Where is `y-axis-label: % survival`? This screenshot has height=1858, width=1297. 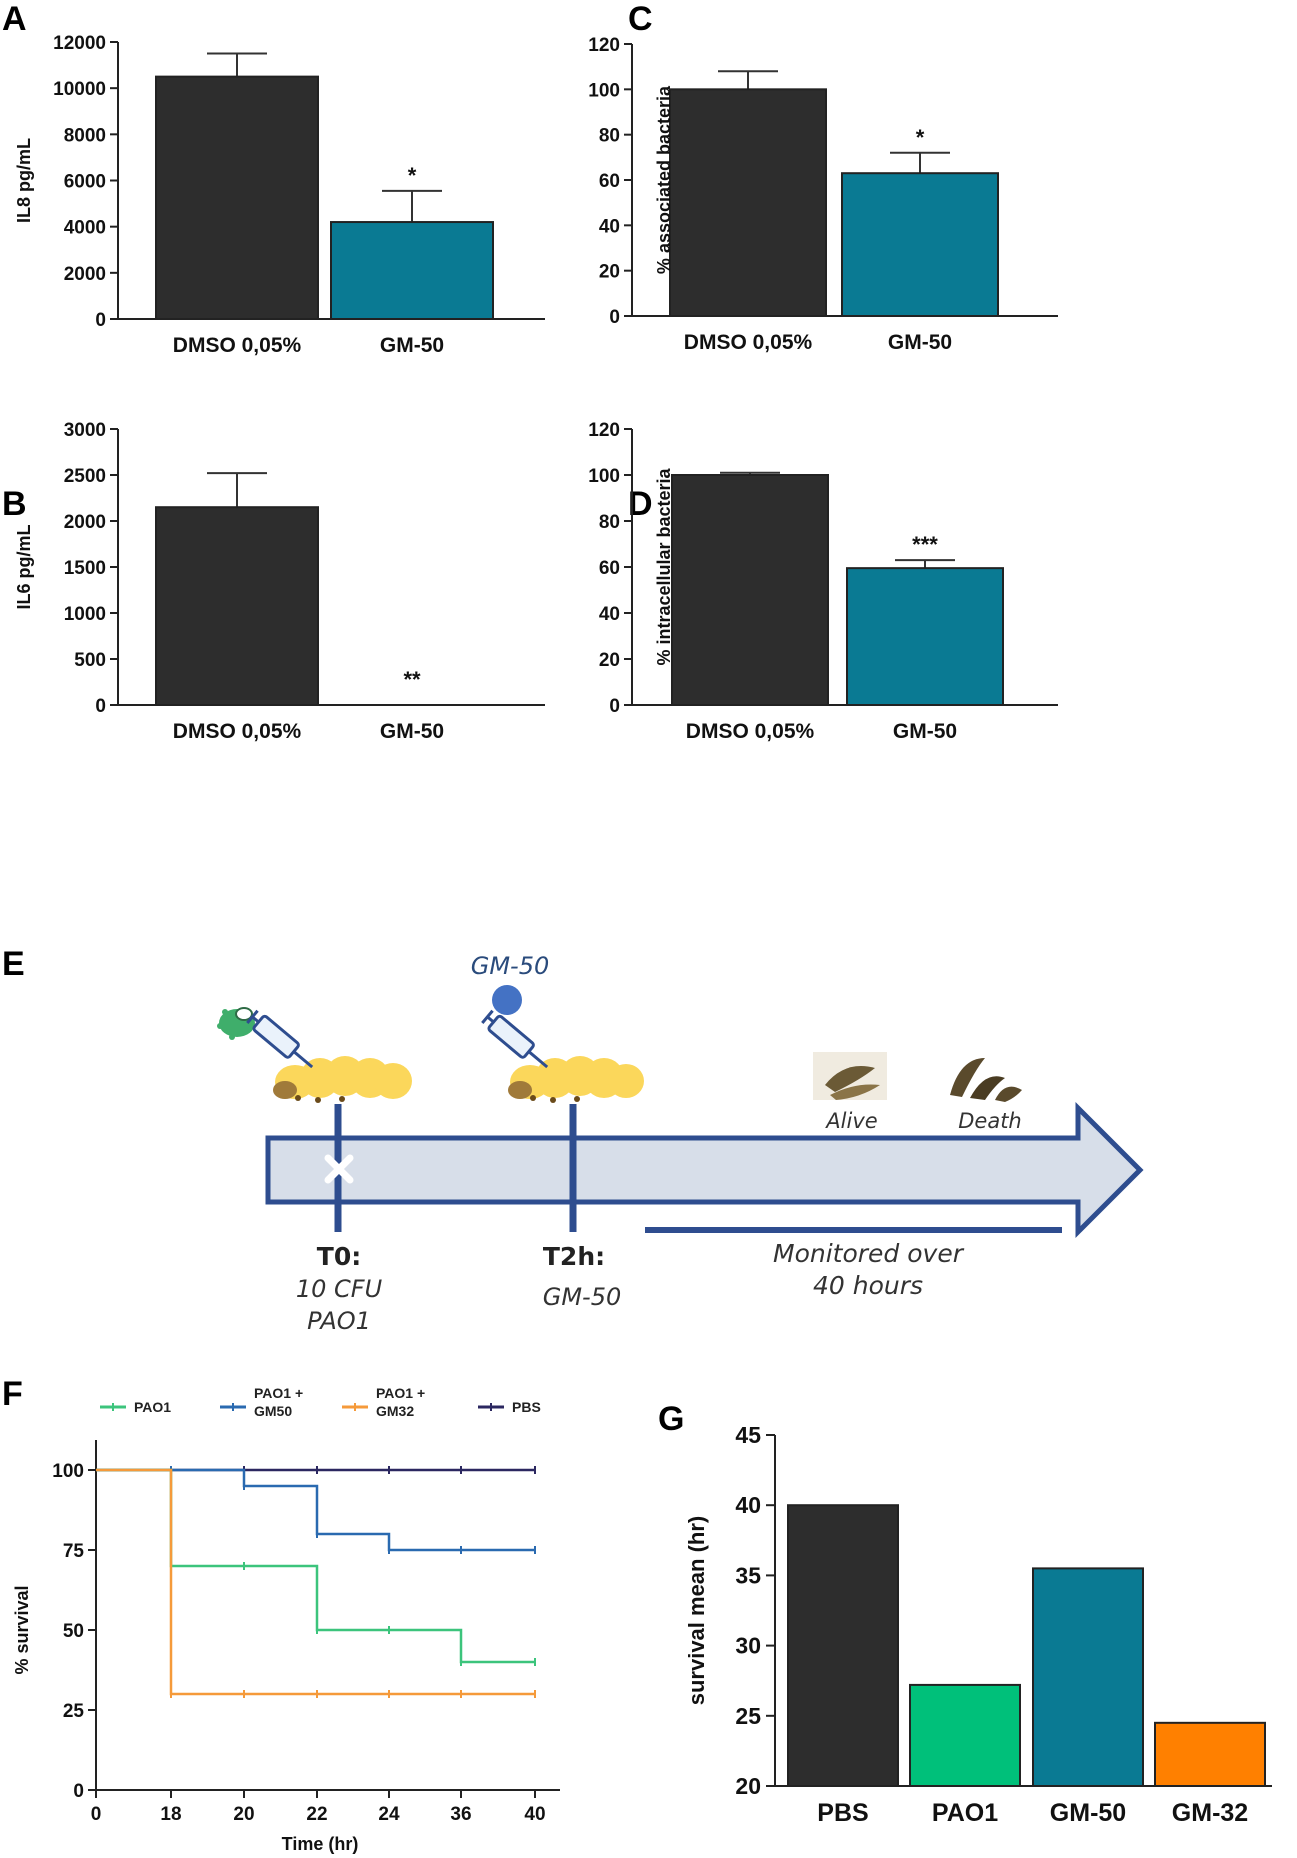
y-axis-label: % survival is located at coordinates (22, 1629).